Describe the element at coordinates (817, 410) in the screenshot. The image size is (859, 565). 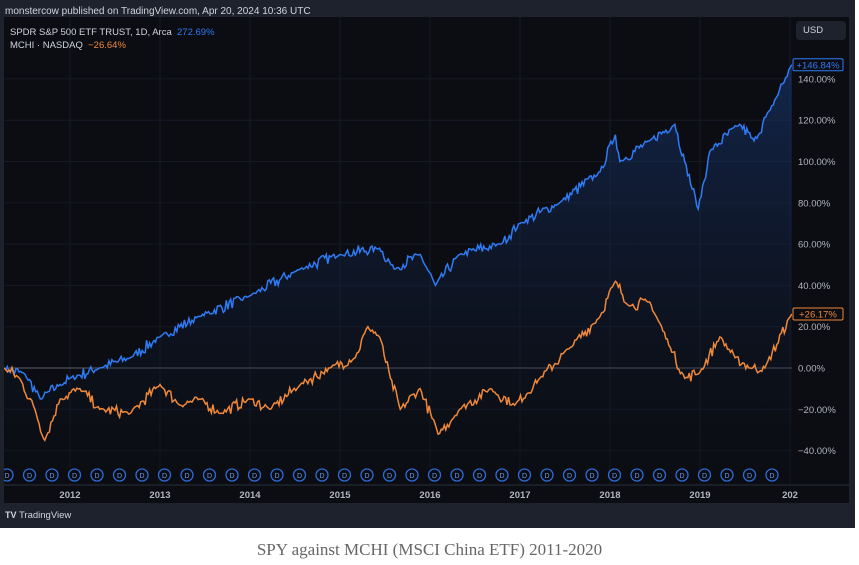
I see `y-tick-label: −20.00%` at that location.